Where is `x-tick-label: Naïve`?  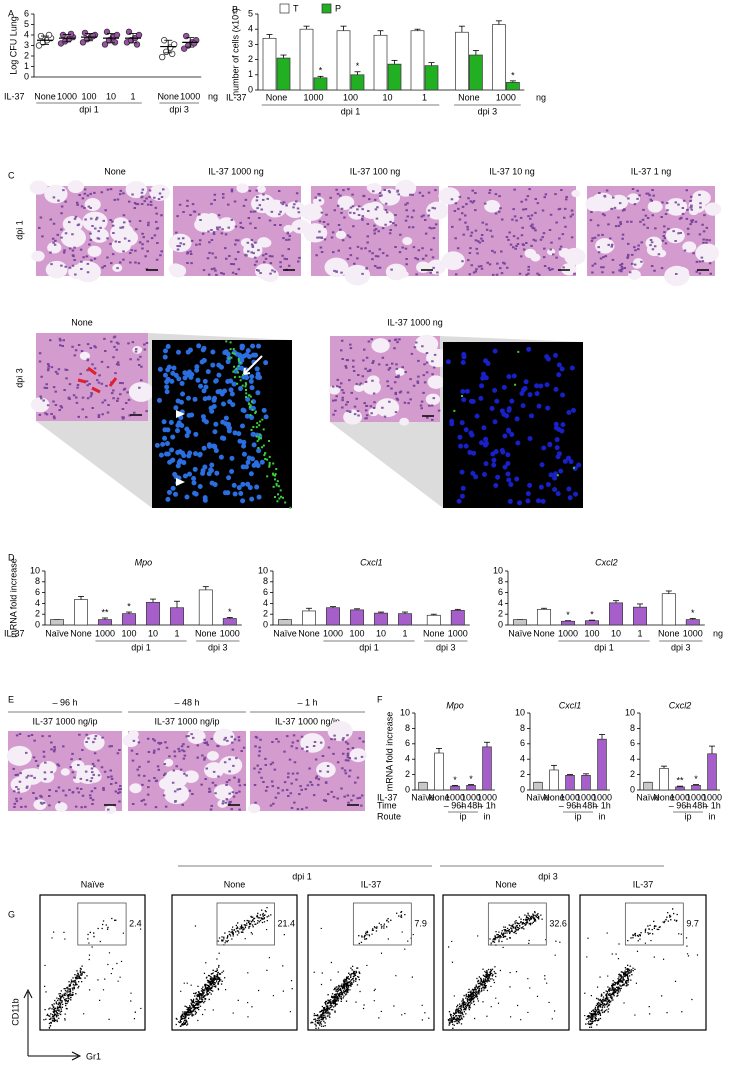 x-tick-label: Naïve is located at coordinates (423, 797).